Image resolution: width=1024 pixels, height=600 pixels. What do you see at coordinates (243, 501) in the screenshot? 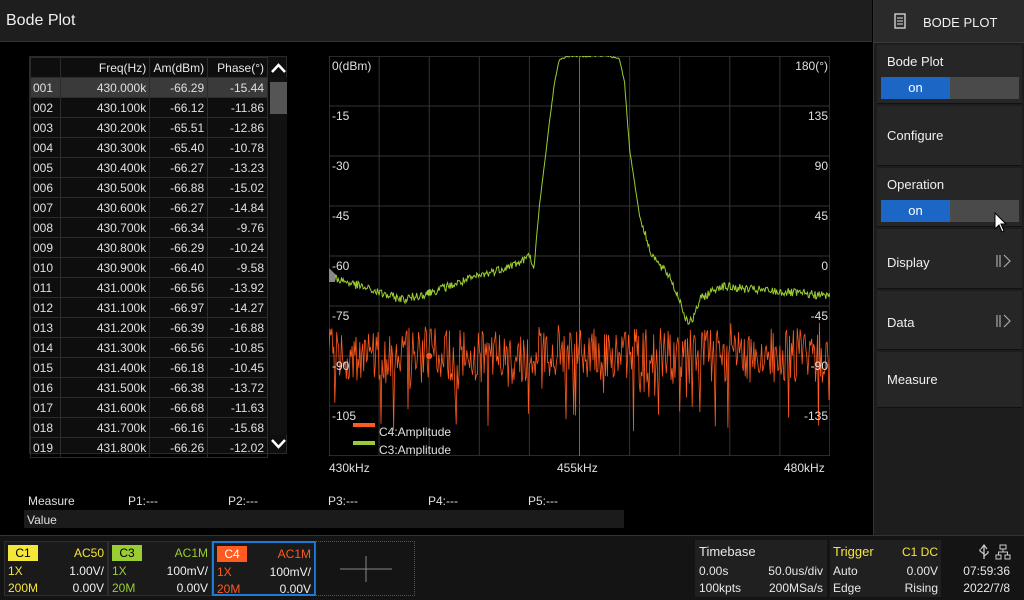
I see `measure-p2: P2:---` at bounding box center [243, 501].